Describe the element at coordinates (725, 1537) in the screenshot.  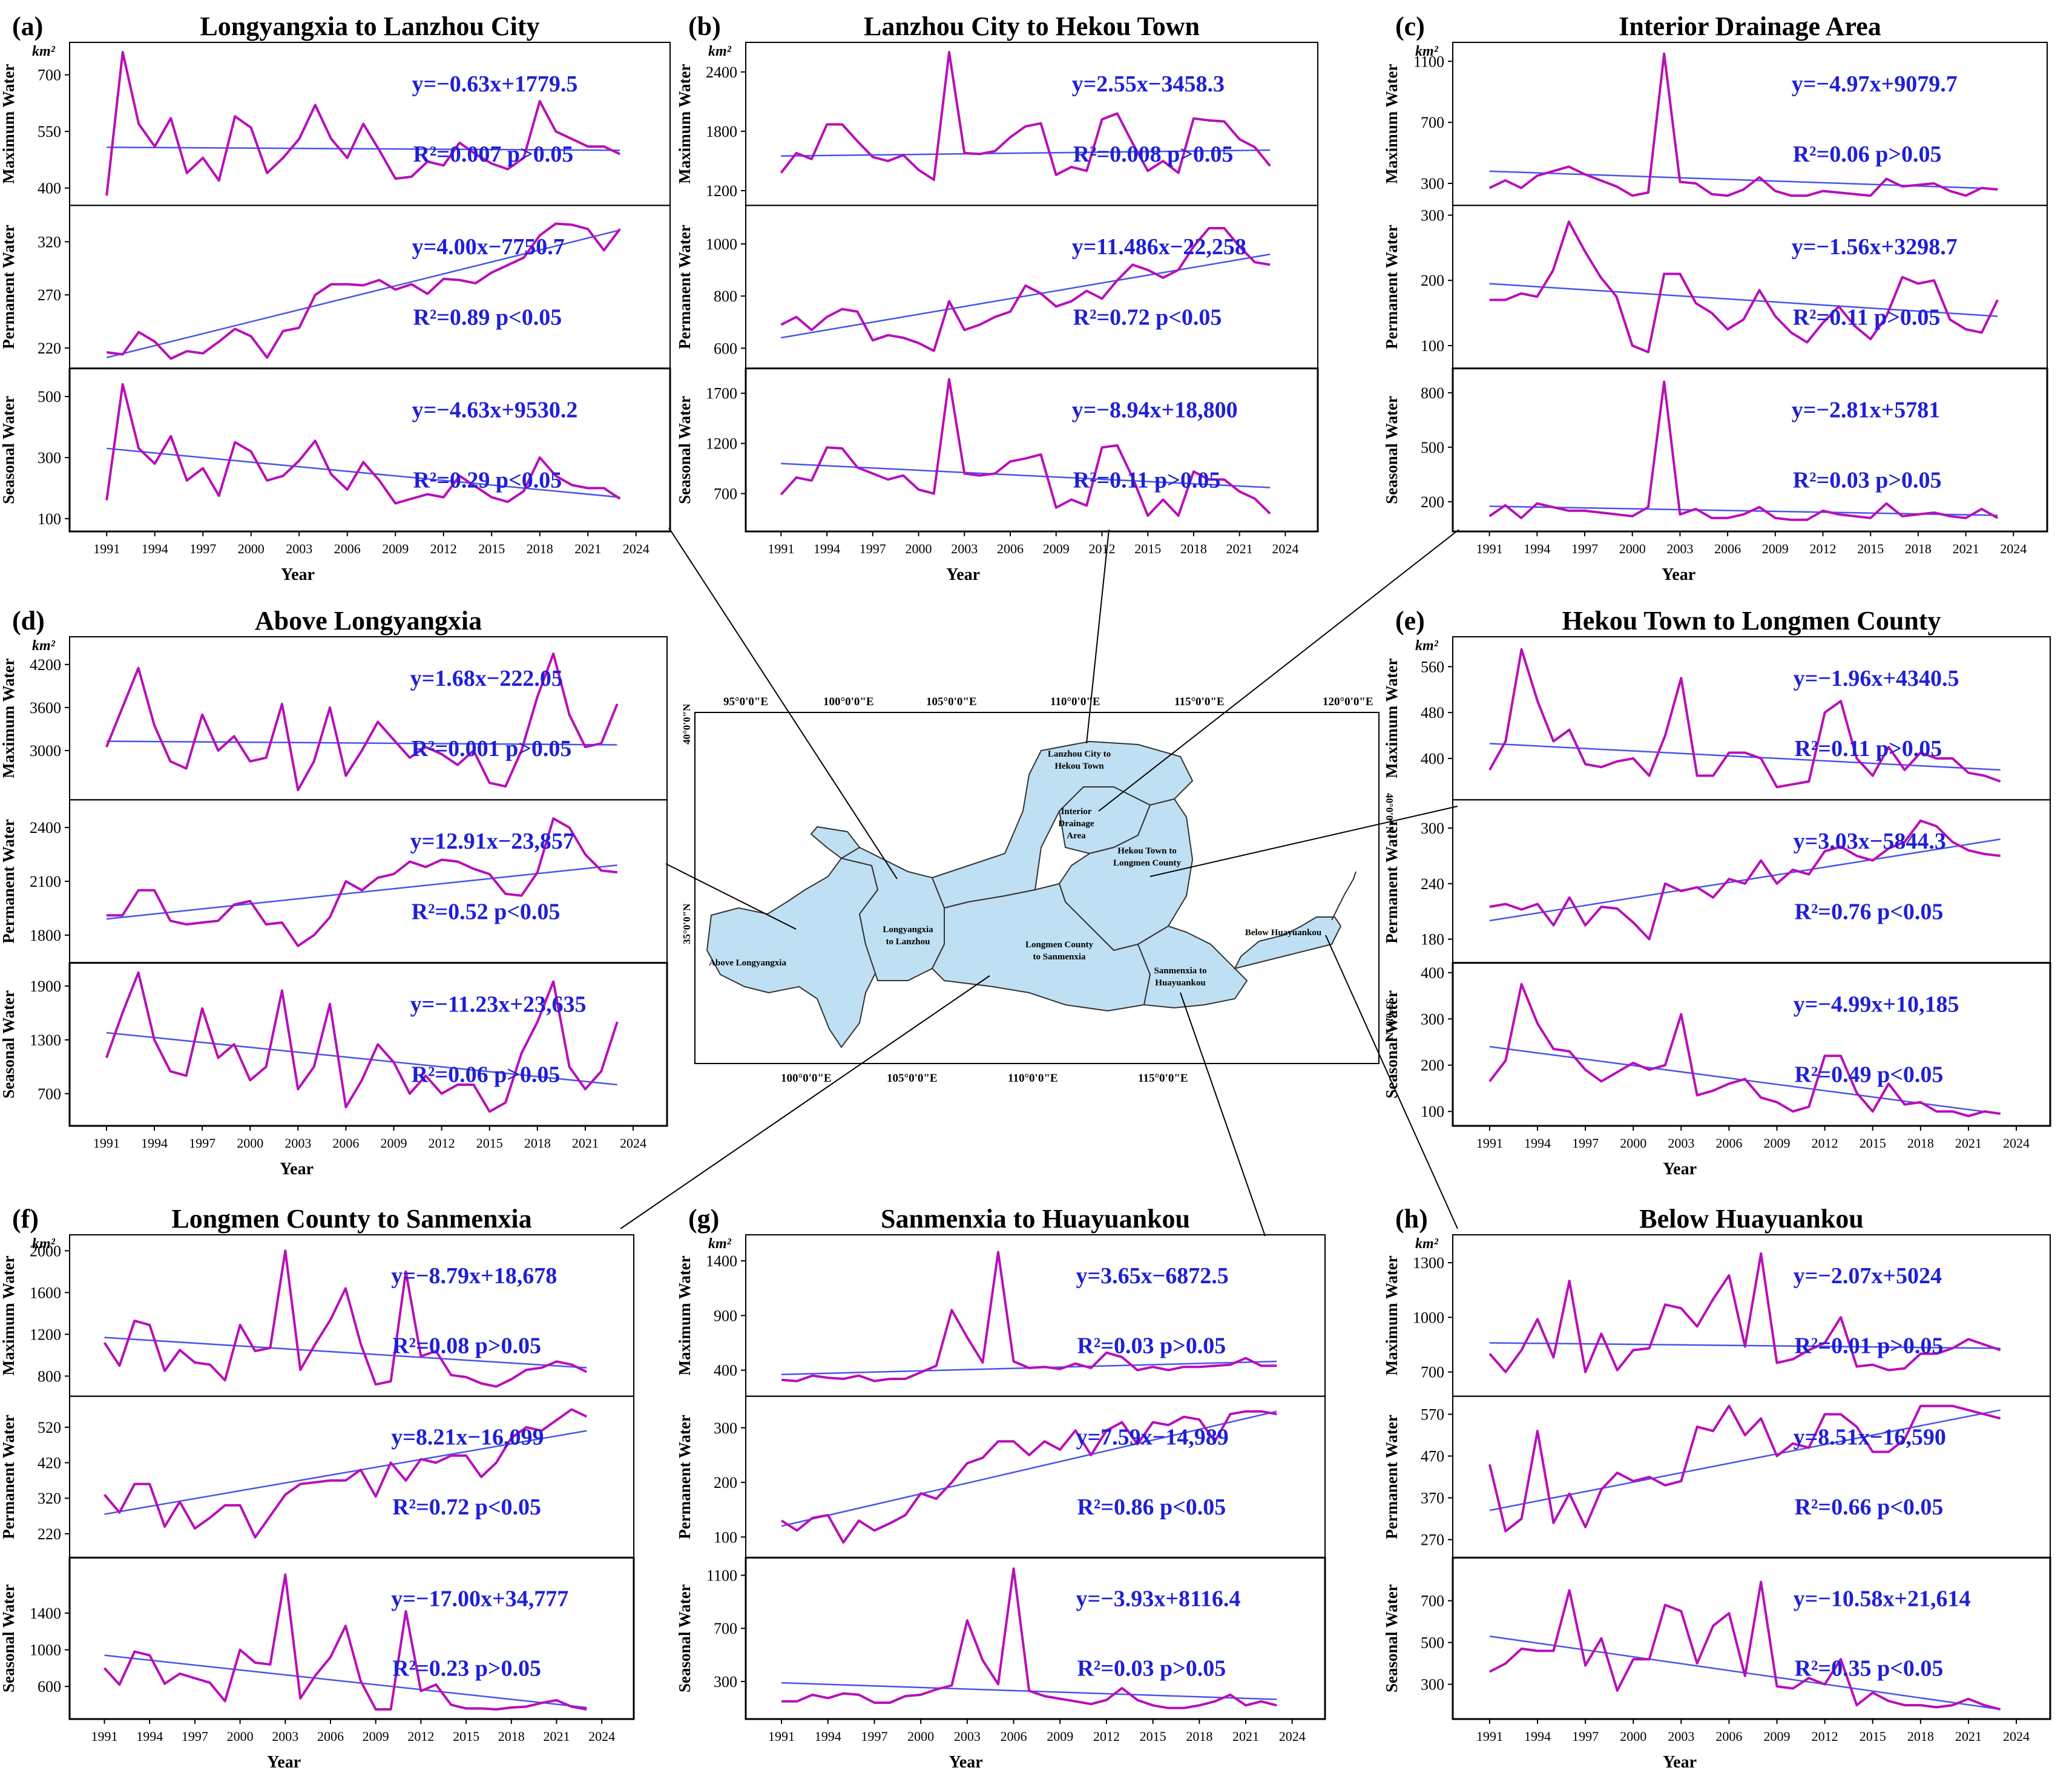
I see `y-tick-label: 100` at that location.